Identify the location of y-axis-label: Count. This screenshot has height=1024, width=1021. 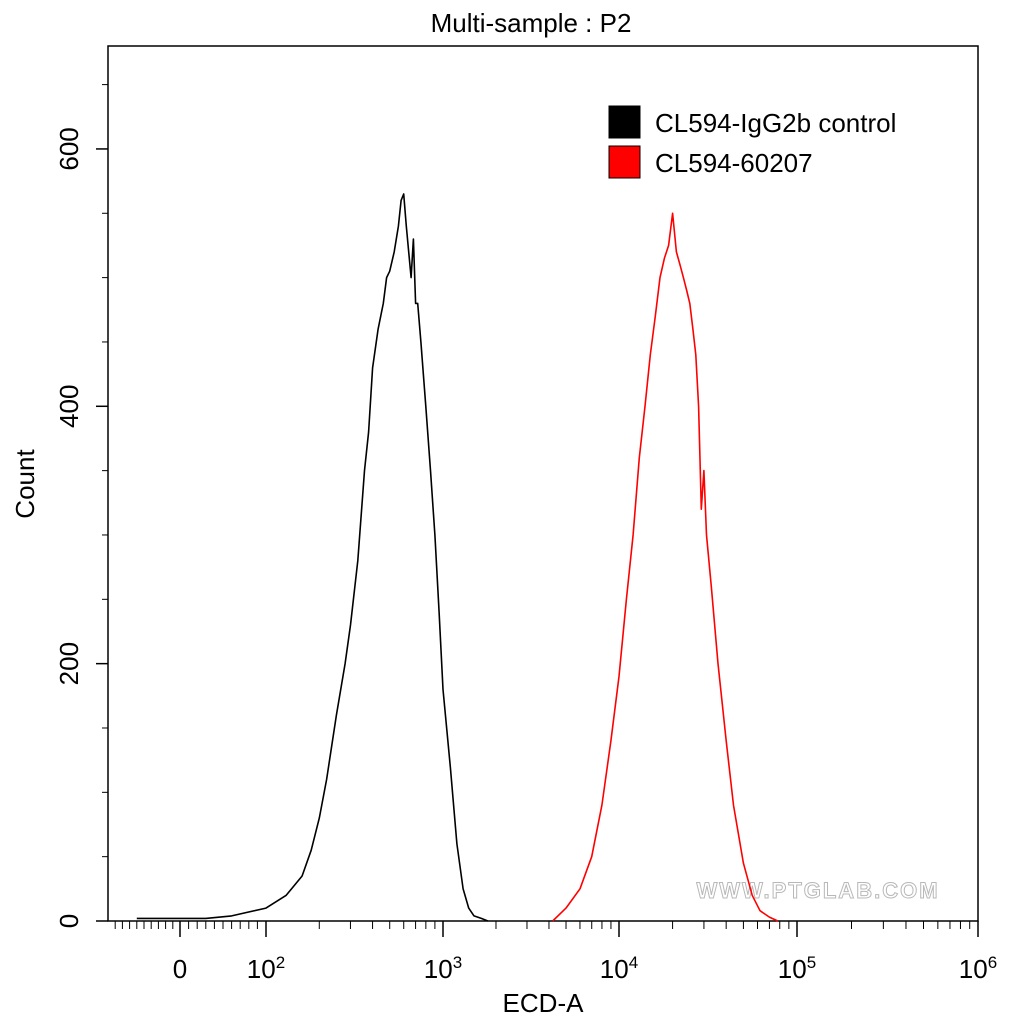
(25, 484).